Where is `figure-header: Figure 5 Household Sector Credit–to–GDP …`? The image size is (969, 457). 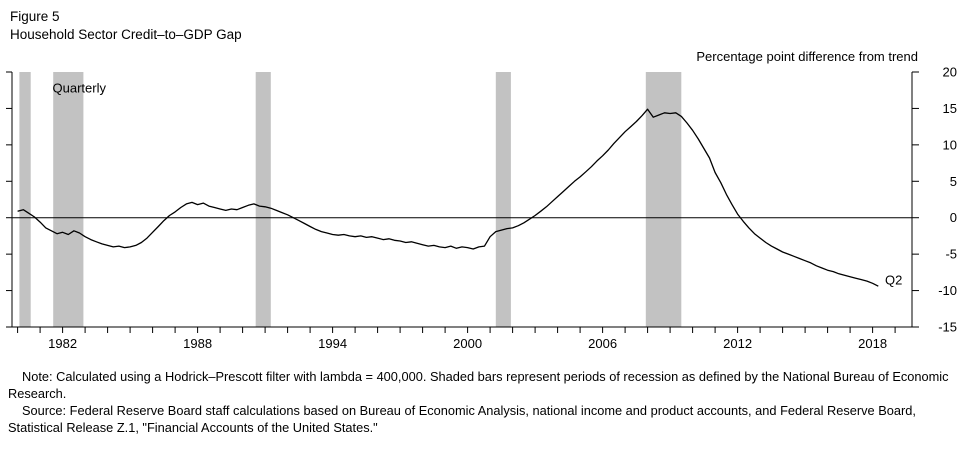 figure-header: Figure 5 Household Sector Credit–to–GDP … is located at coordinates (489, 26).